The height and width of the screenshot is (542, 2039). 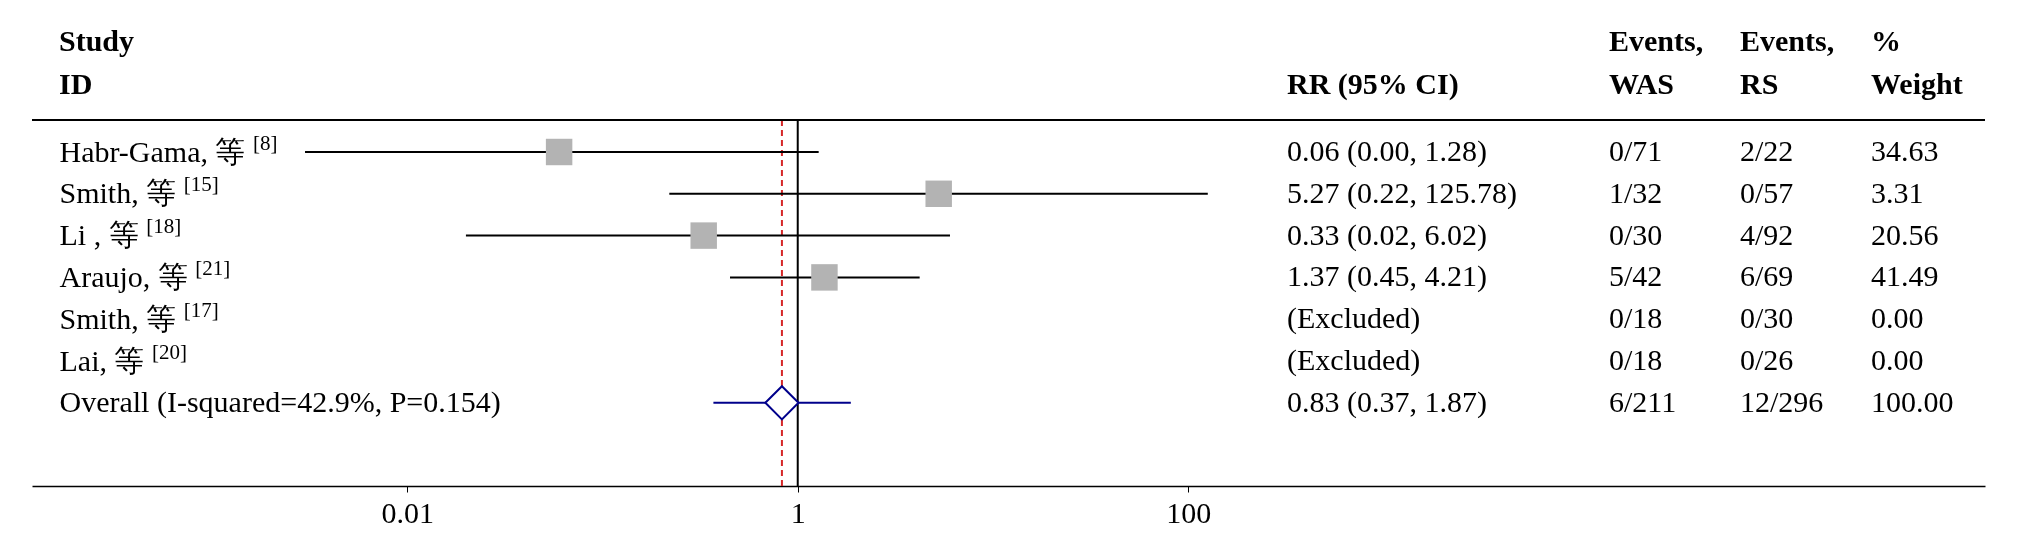 I want to click on text: 5.27 (0.22, 125.78), so click(x=1402, y=192).